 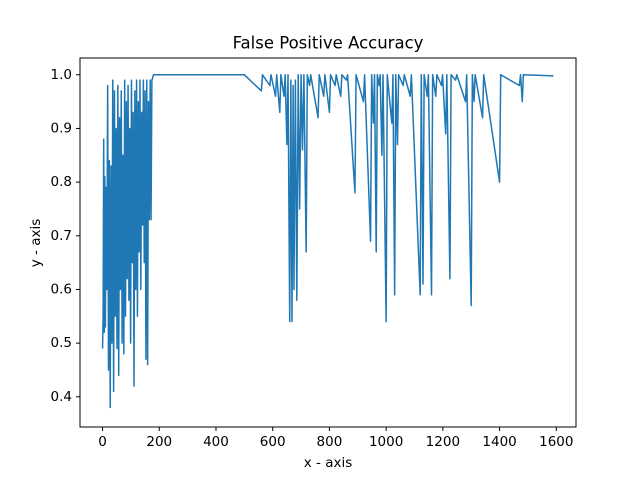 What do you see at coordinates (61, 182) in the screenshot?
I see `y-tick-label: 0.8` at bounding box center [61, 182].